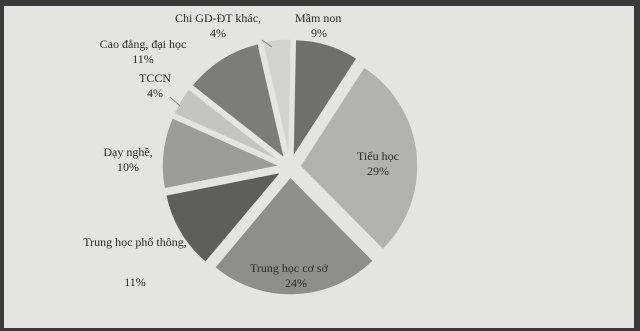 The width and height of the screenshot is (640, 331). I want to click on label-tieu-hoc-name: Tiểu học, so click(378, 156).